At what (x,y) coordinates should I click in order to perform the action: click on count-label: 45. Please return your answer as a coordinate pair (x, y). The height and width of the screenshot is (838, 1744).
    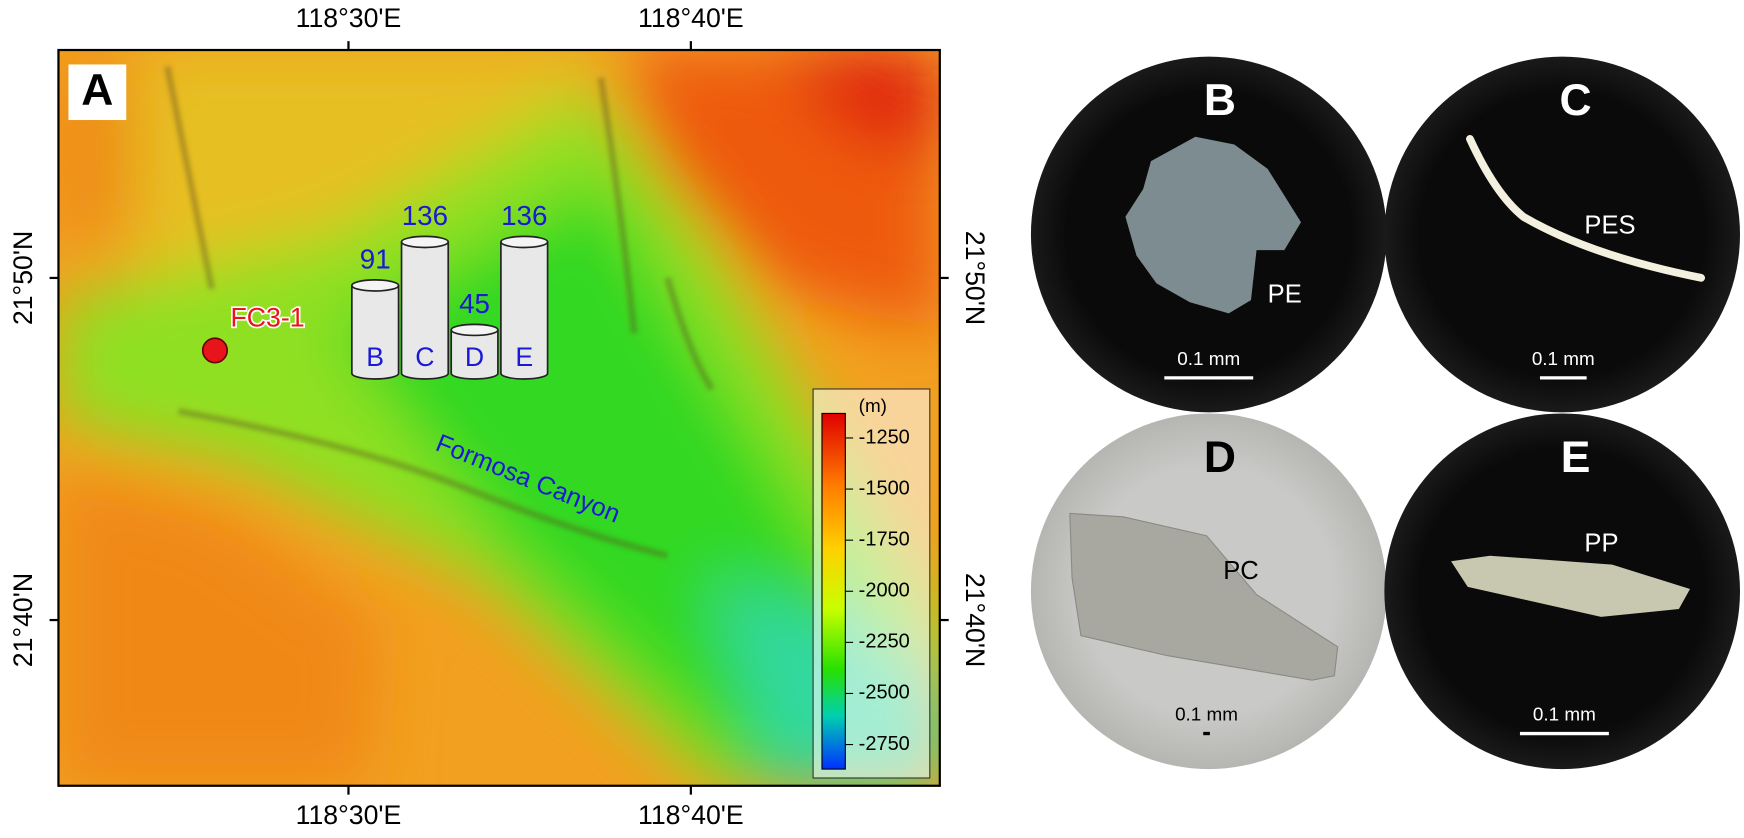
    Looking at the image, I should click on (474, 303).